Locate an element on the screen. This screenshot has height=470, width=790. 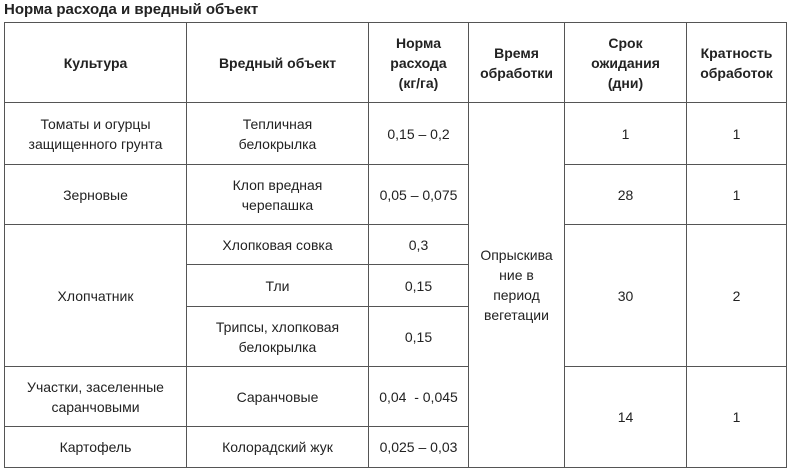
cell-pest: Колорадский жук is located at coordinates (277, 447).